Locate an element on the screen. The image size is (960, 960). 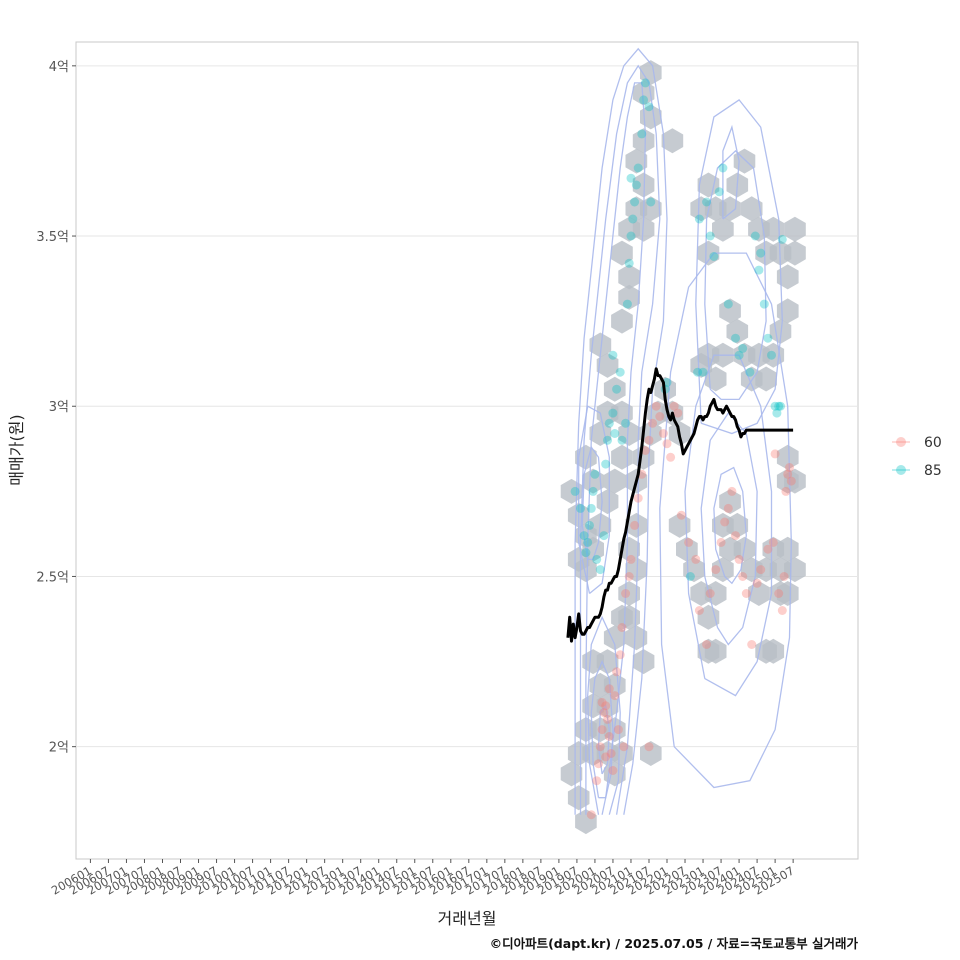
x-axis-title: 거래년월 is located at coordinates (467, 918).